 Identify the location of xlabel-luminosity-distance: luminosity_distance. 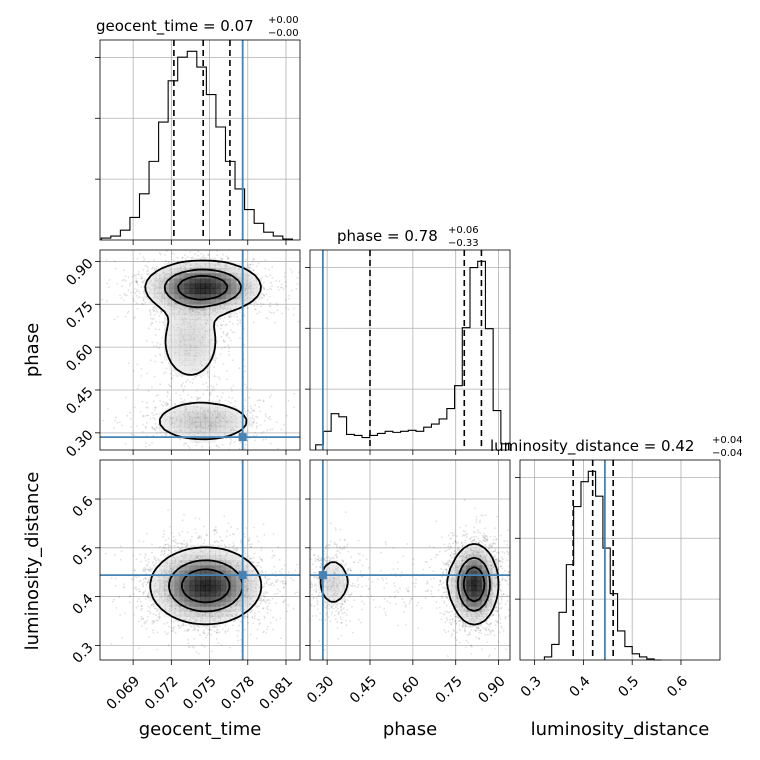
(620, 729).